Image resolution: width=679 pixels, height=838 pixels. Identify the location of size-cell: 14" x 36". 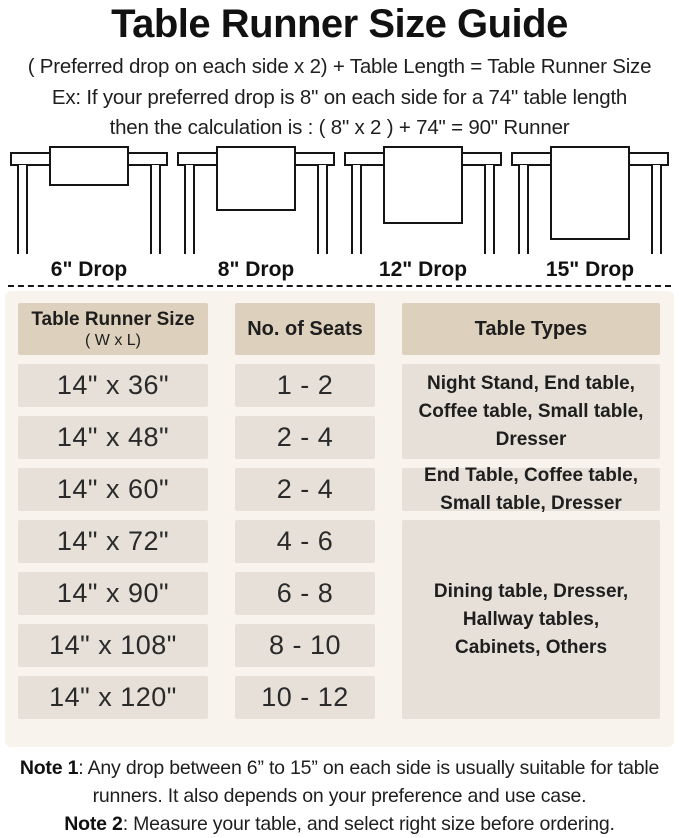
(113, 386).